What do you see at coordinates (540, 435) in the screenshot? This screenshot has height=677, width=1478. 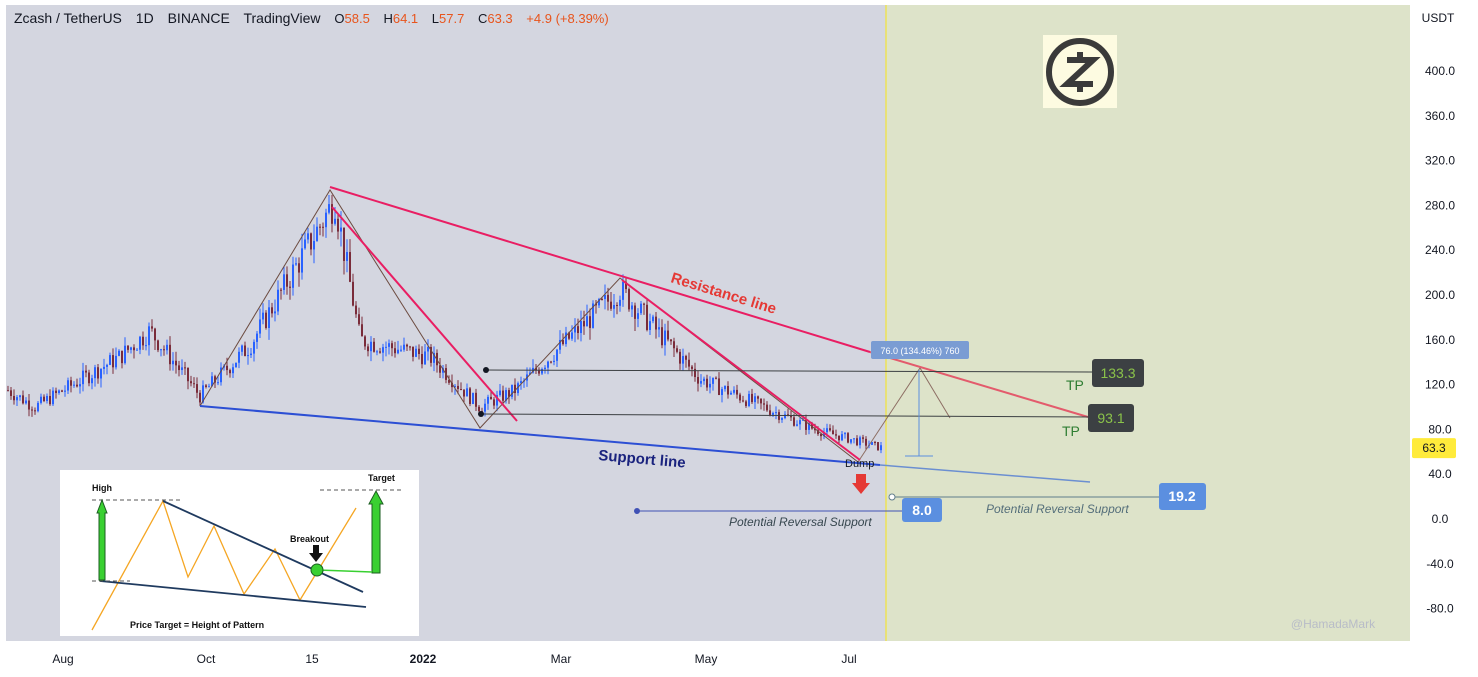 I see `support-line` at bounding box center [540, 435].